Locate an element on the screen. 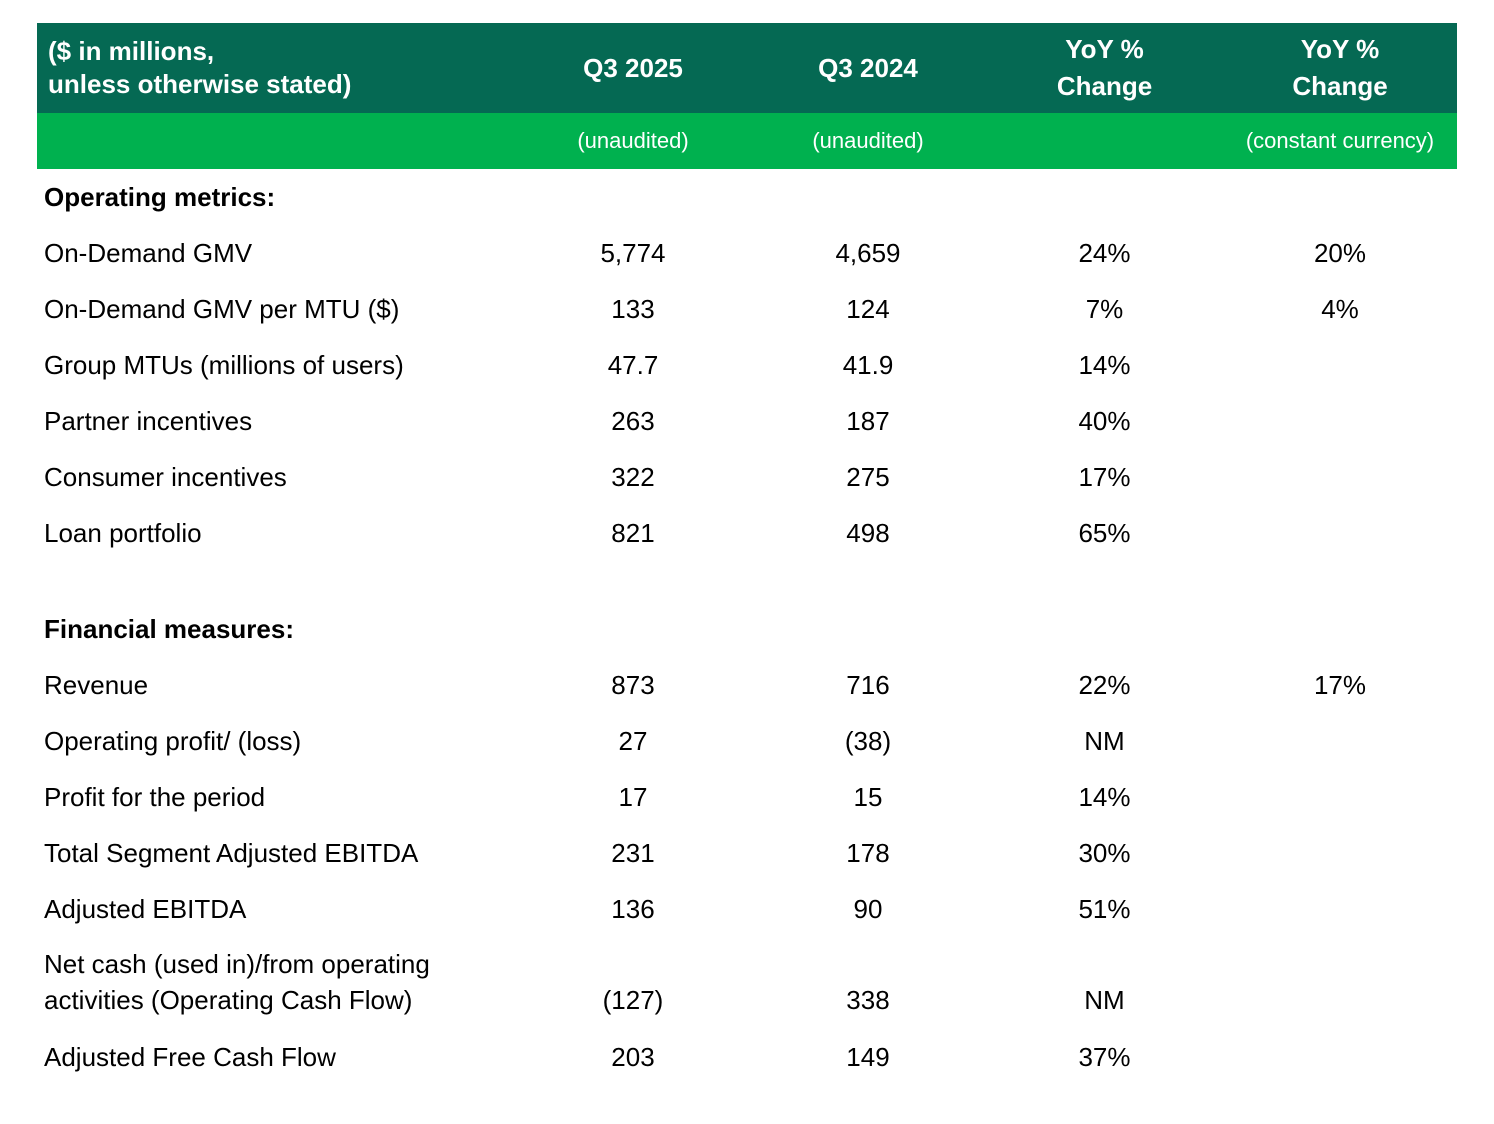 This screenshot has width=1494, height=1124. value-q3-2024: 90 is located at coordinates (868, 909).